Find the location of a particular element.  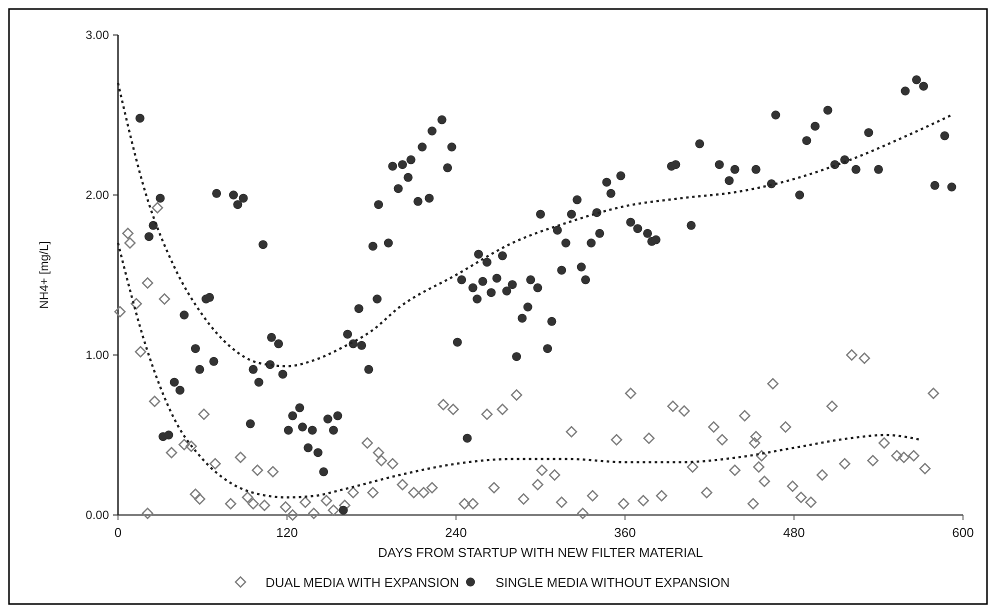

x-tick-label: 240 is located at coordinates (456, 532).